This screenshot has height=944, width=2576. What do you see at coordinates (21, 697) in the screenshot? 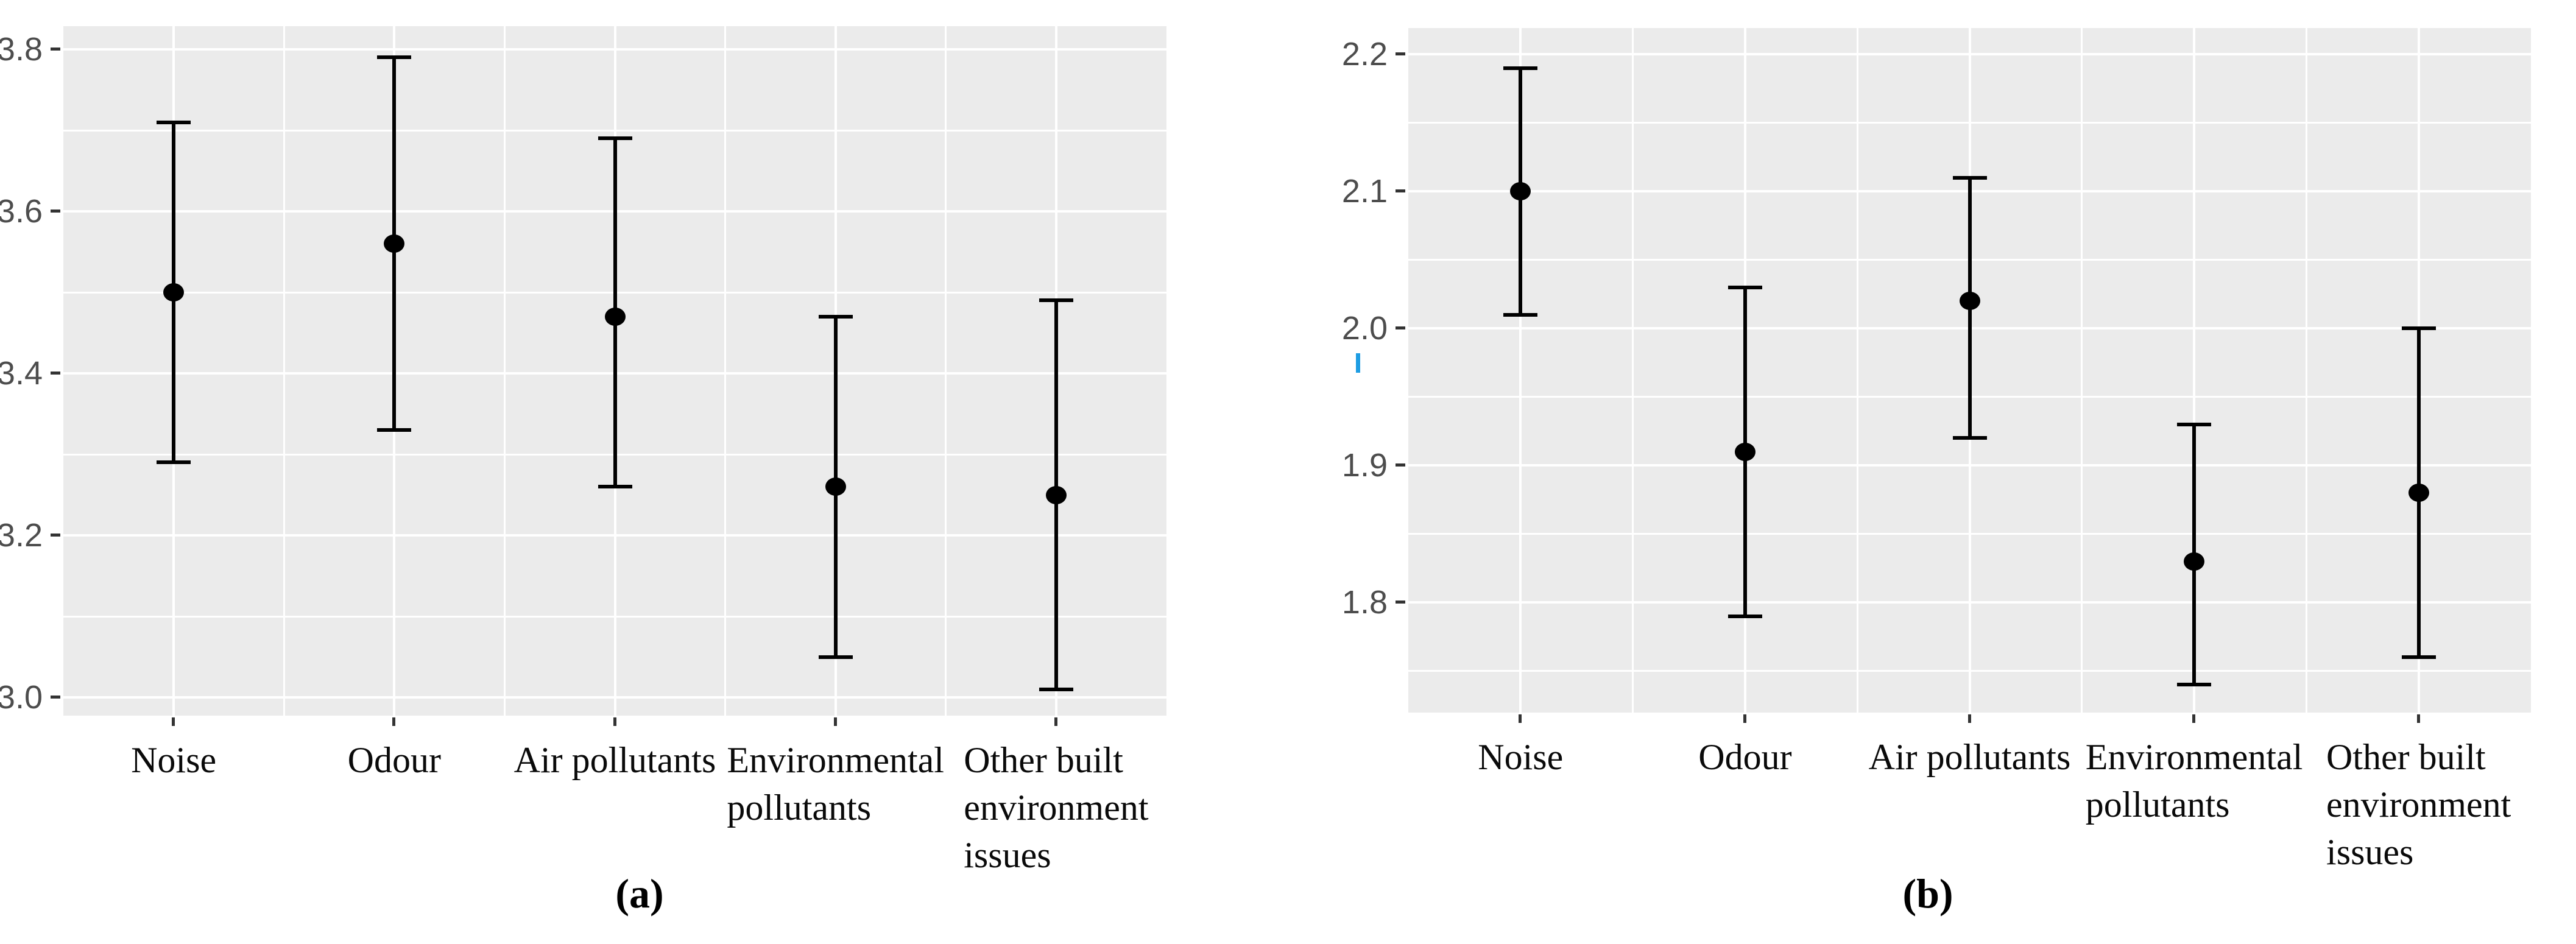
I see `y-tick-label: 3.0` at bounding box center [21, 697].